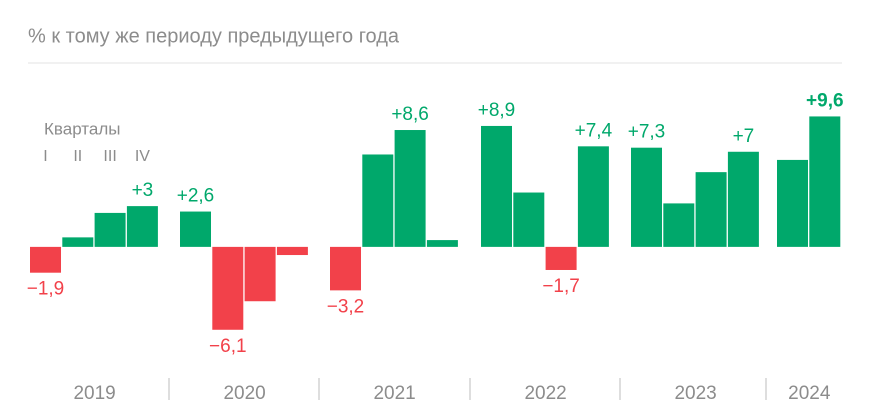 This screenshot has height=405, width=870. Describe the element at coordinates (394, 391) in the screenshot. I see `year-label: 2021` at that location.